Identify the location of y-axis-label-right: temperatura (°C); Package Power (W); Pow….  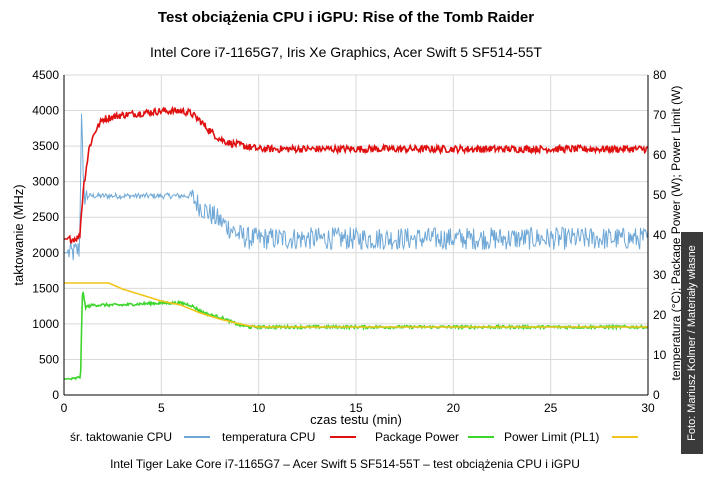
(676, 233).